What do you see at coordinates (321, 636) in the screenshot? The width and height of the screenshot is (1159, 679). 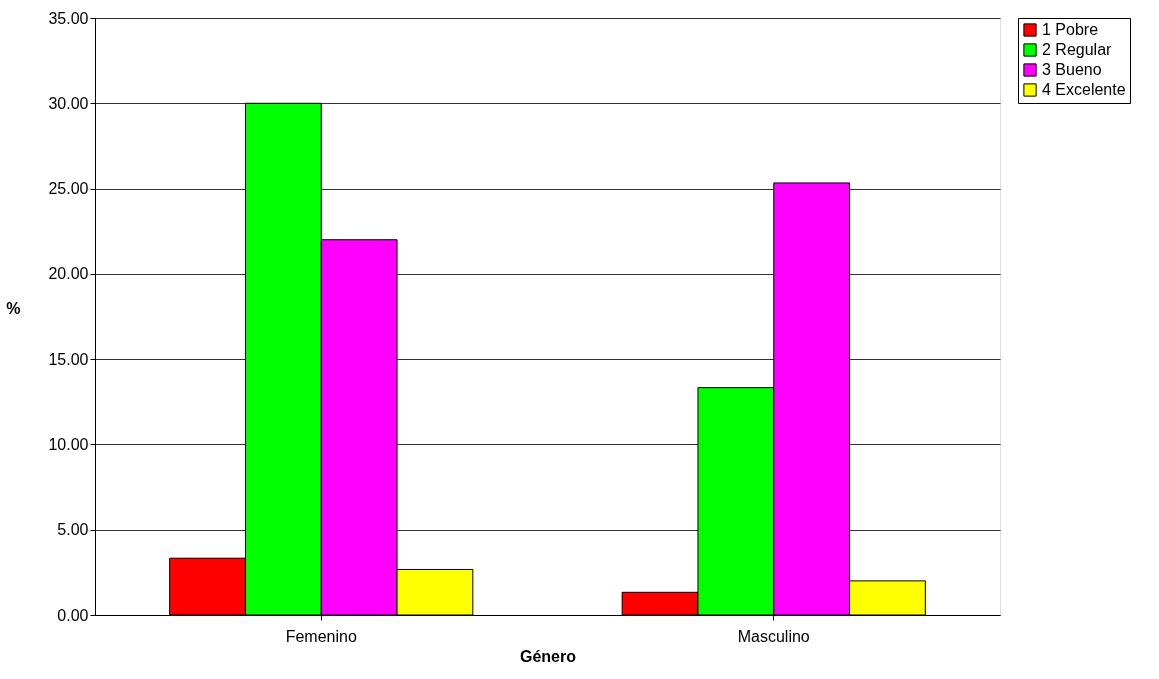 I see `x-tick-label: Femenino` at bounding box center [321, 636].